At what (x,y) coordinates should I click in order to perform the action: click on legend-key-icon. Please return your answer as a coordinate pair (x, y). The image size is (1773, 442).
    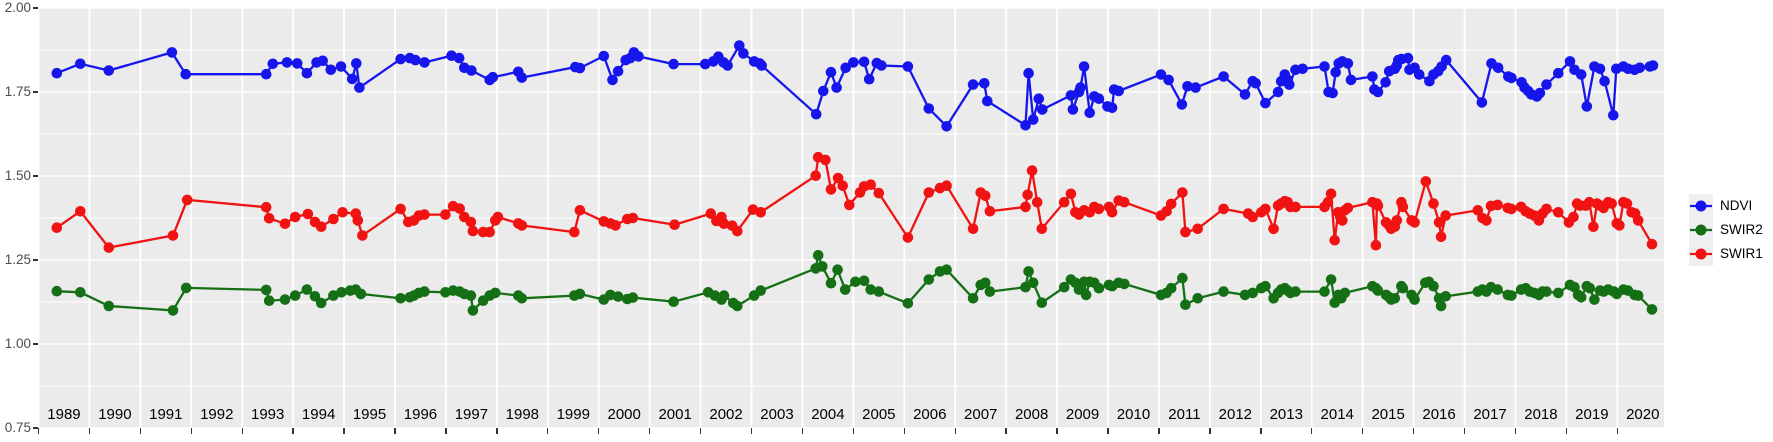
    Looking at the image, I should click on (1701, 206).